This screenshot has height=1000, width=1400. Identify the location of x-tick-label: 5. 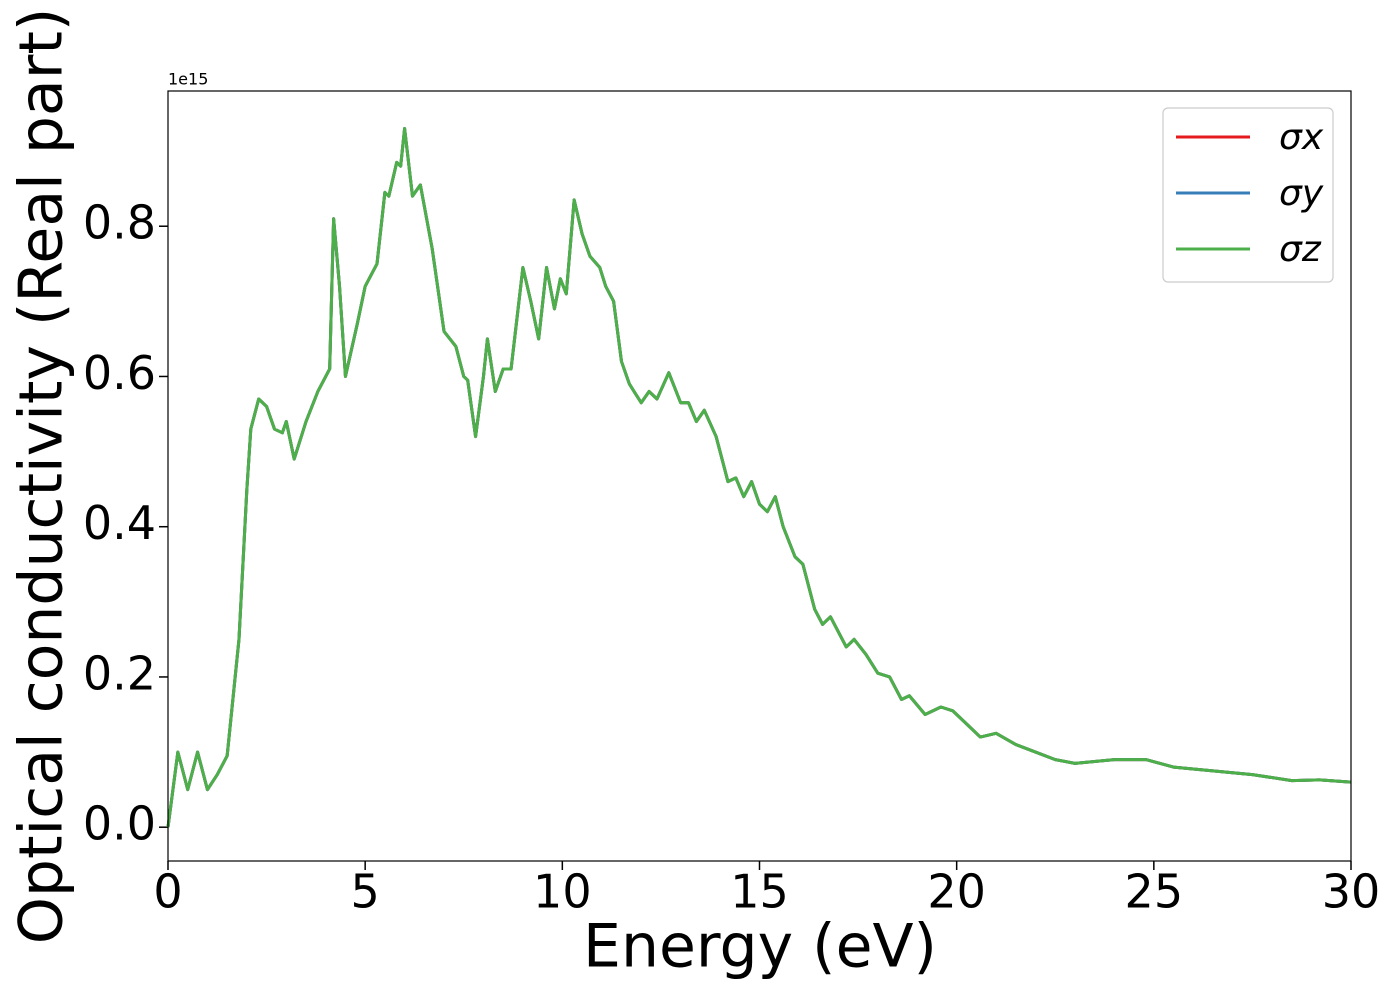
(365, 892).